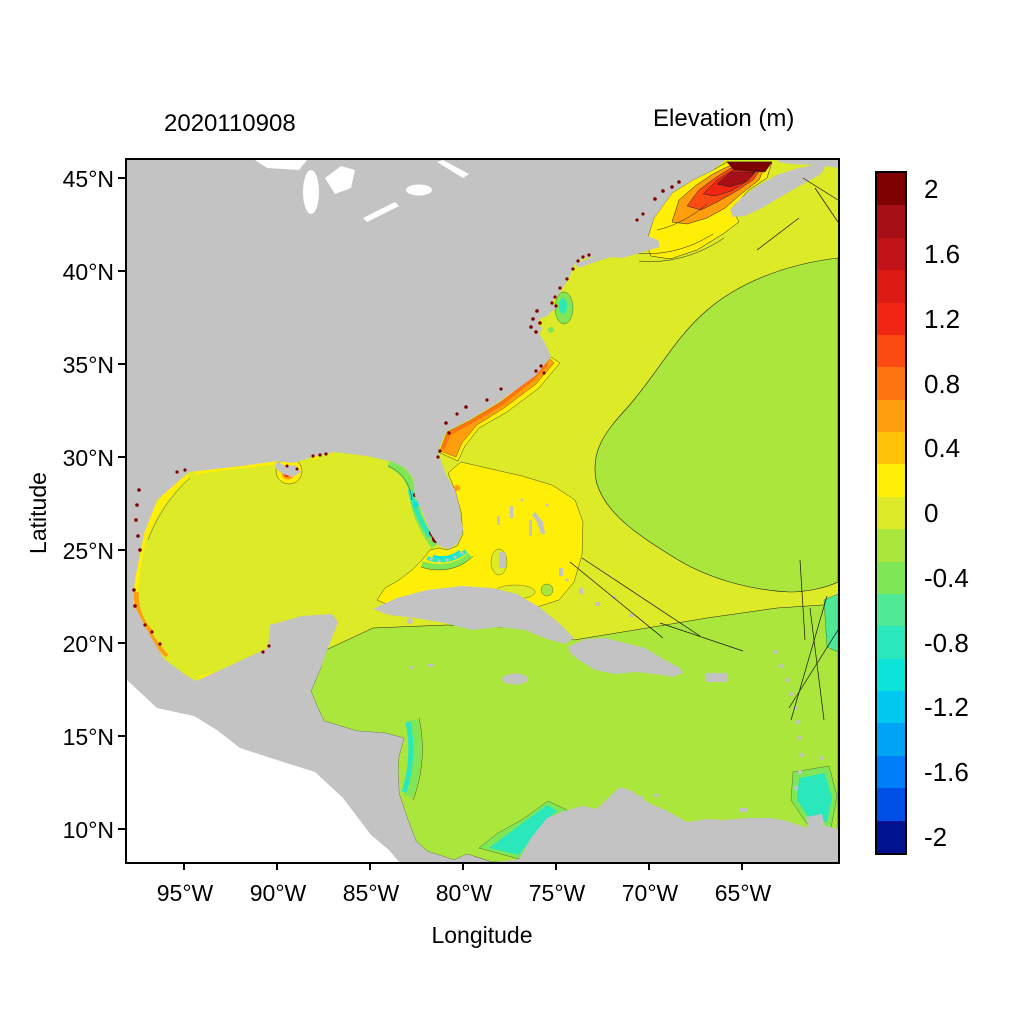 The width and height of the screenshot is (1024, 1024). What do you see at coordinates (88, 737) in the screenshot?
I see `y-tick-label: 15°N` at bounding box center [88, 737].